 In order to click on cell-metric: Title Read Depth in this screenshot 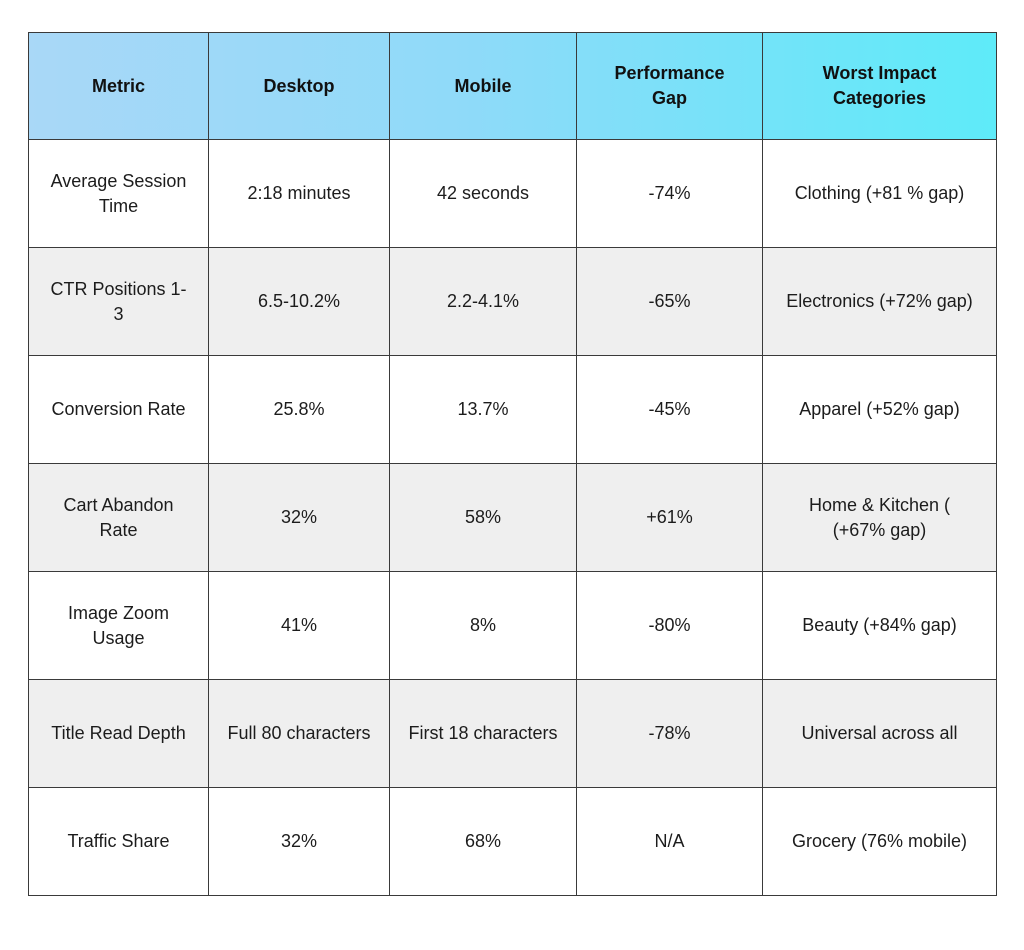, I will do `click(118, 733)`.